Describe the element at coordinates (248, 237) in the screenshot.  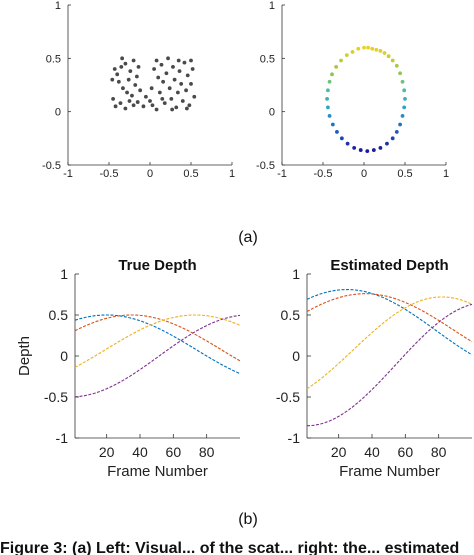
I see `panel-label-a: (a)` at that location.